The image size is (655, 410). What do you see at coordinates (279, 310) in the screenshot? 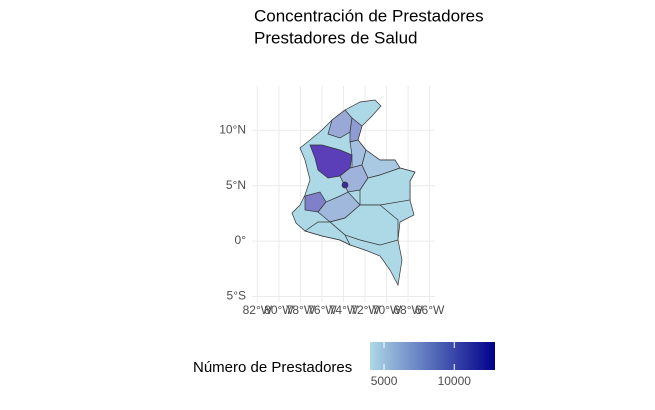
I see `x-tick-label: 80°W` at bounding box center [279, 310].